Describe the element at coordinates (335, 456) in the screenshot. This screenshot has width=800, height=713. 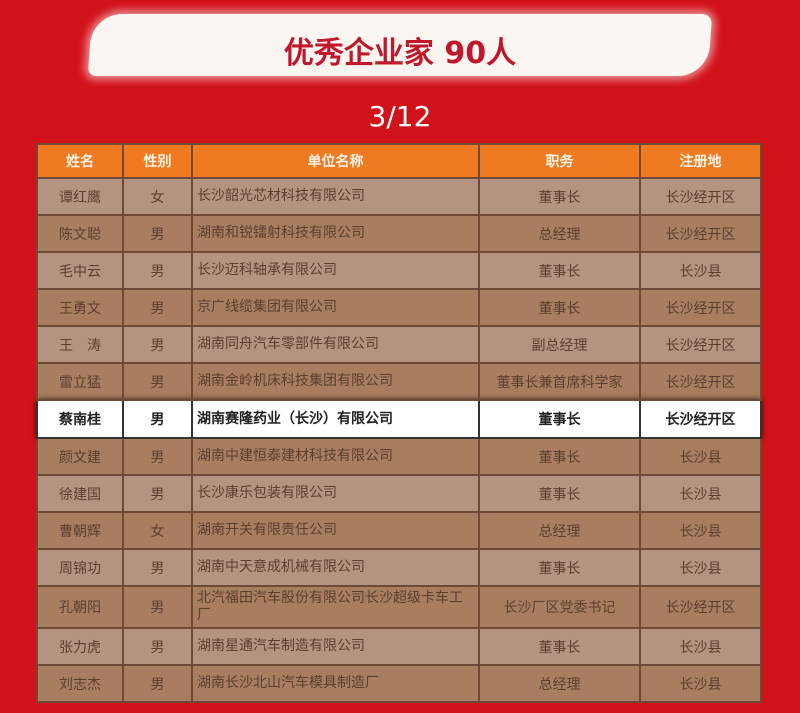
I see `cell-company: 湖南中建恒泰建材科技有限公司` at that location.